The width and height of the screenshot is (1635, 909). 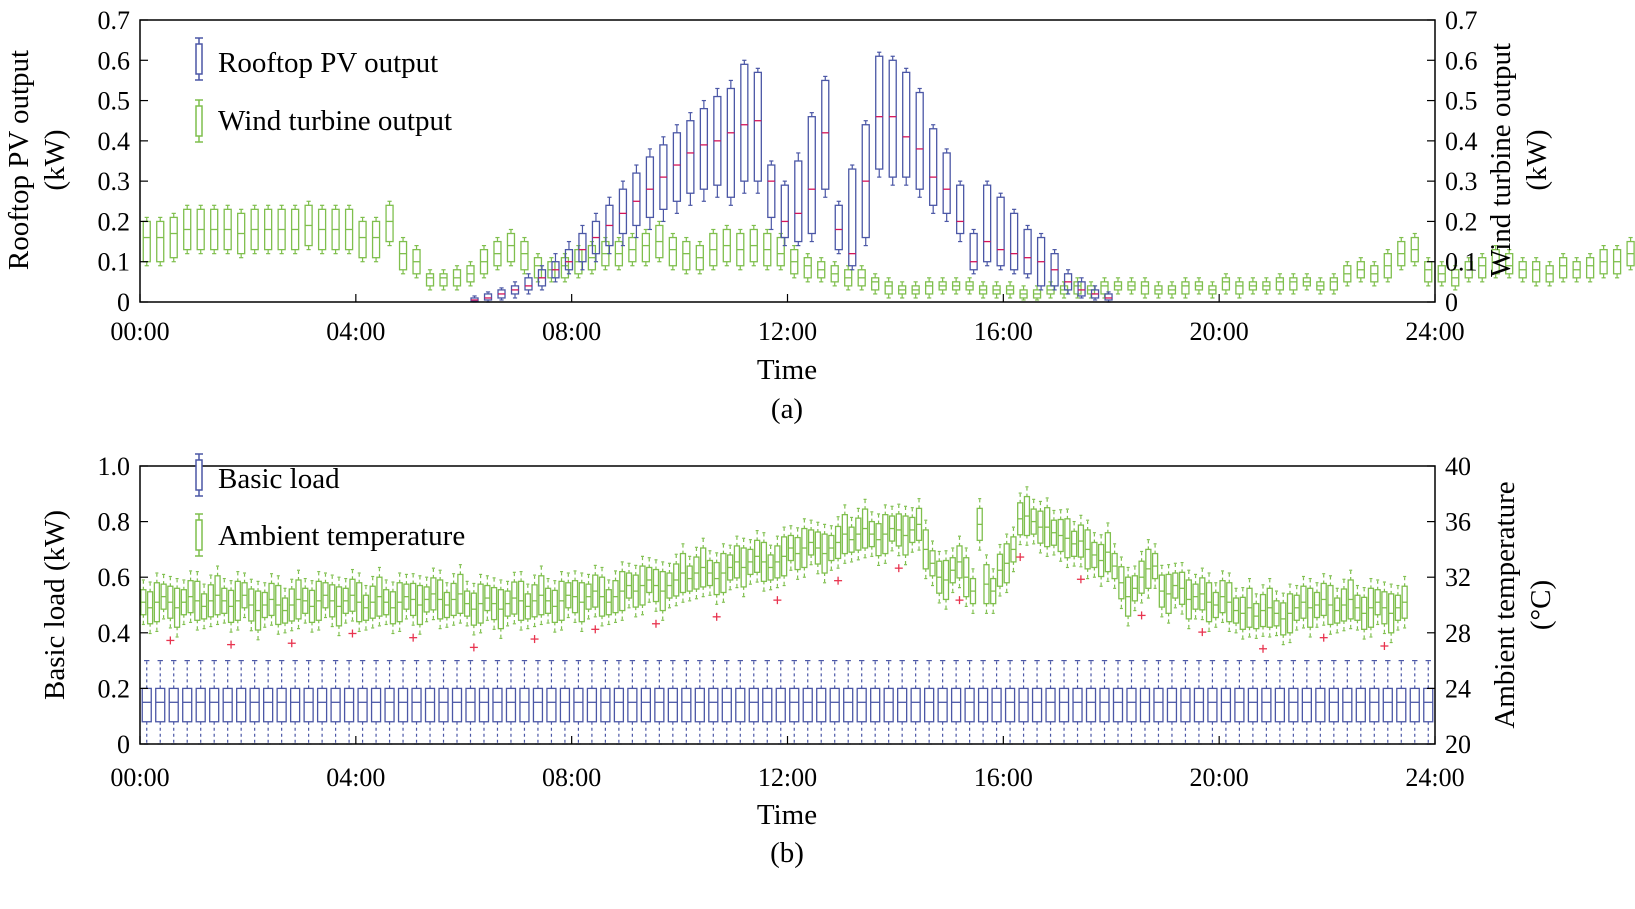 What do you see at coordinates (114, 20) in the screenshot?
I see `y-tick-label-left: 0.7` at bounding box center [114, 20].